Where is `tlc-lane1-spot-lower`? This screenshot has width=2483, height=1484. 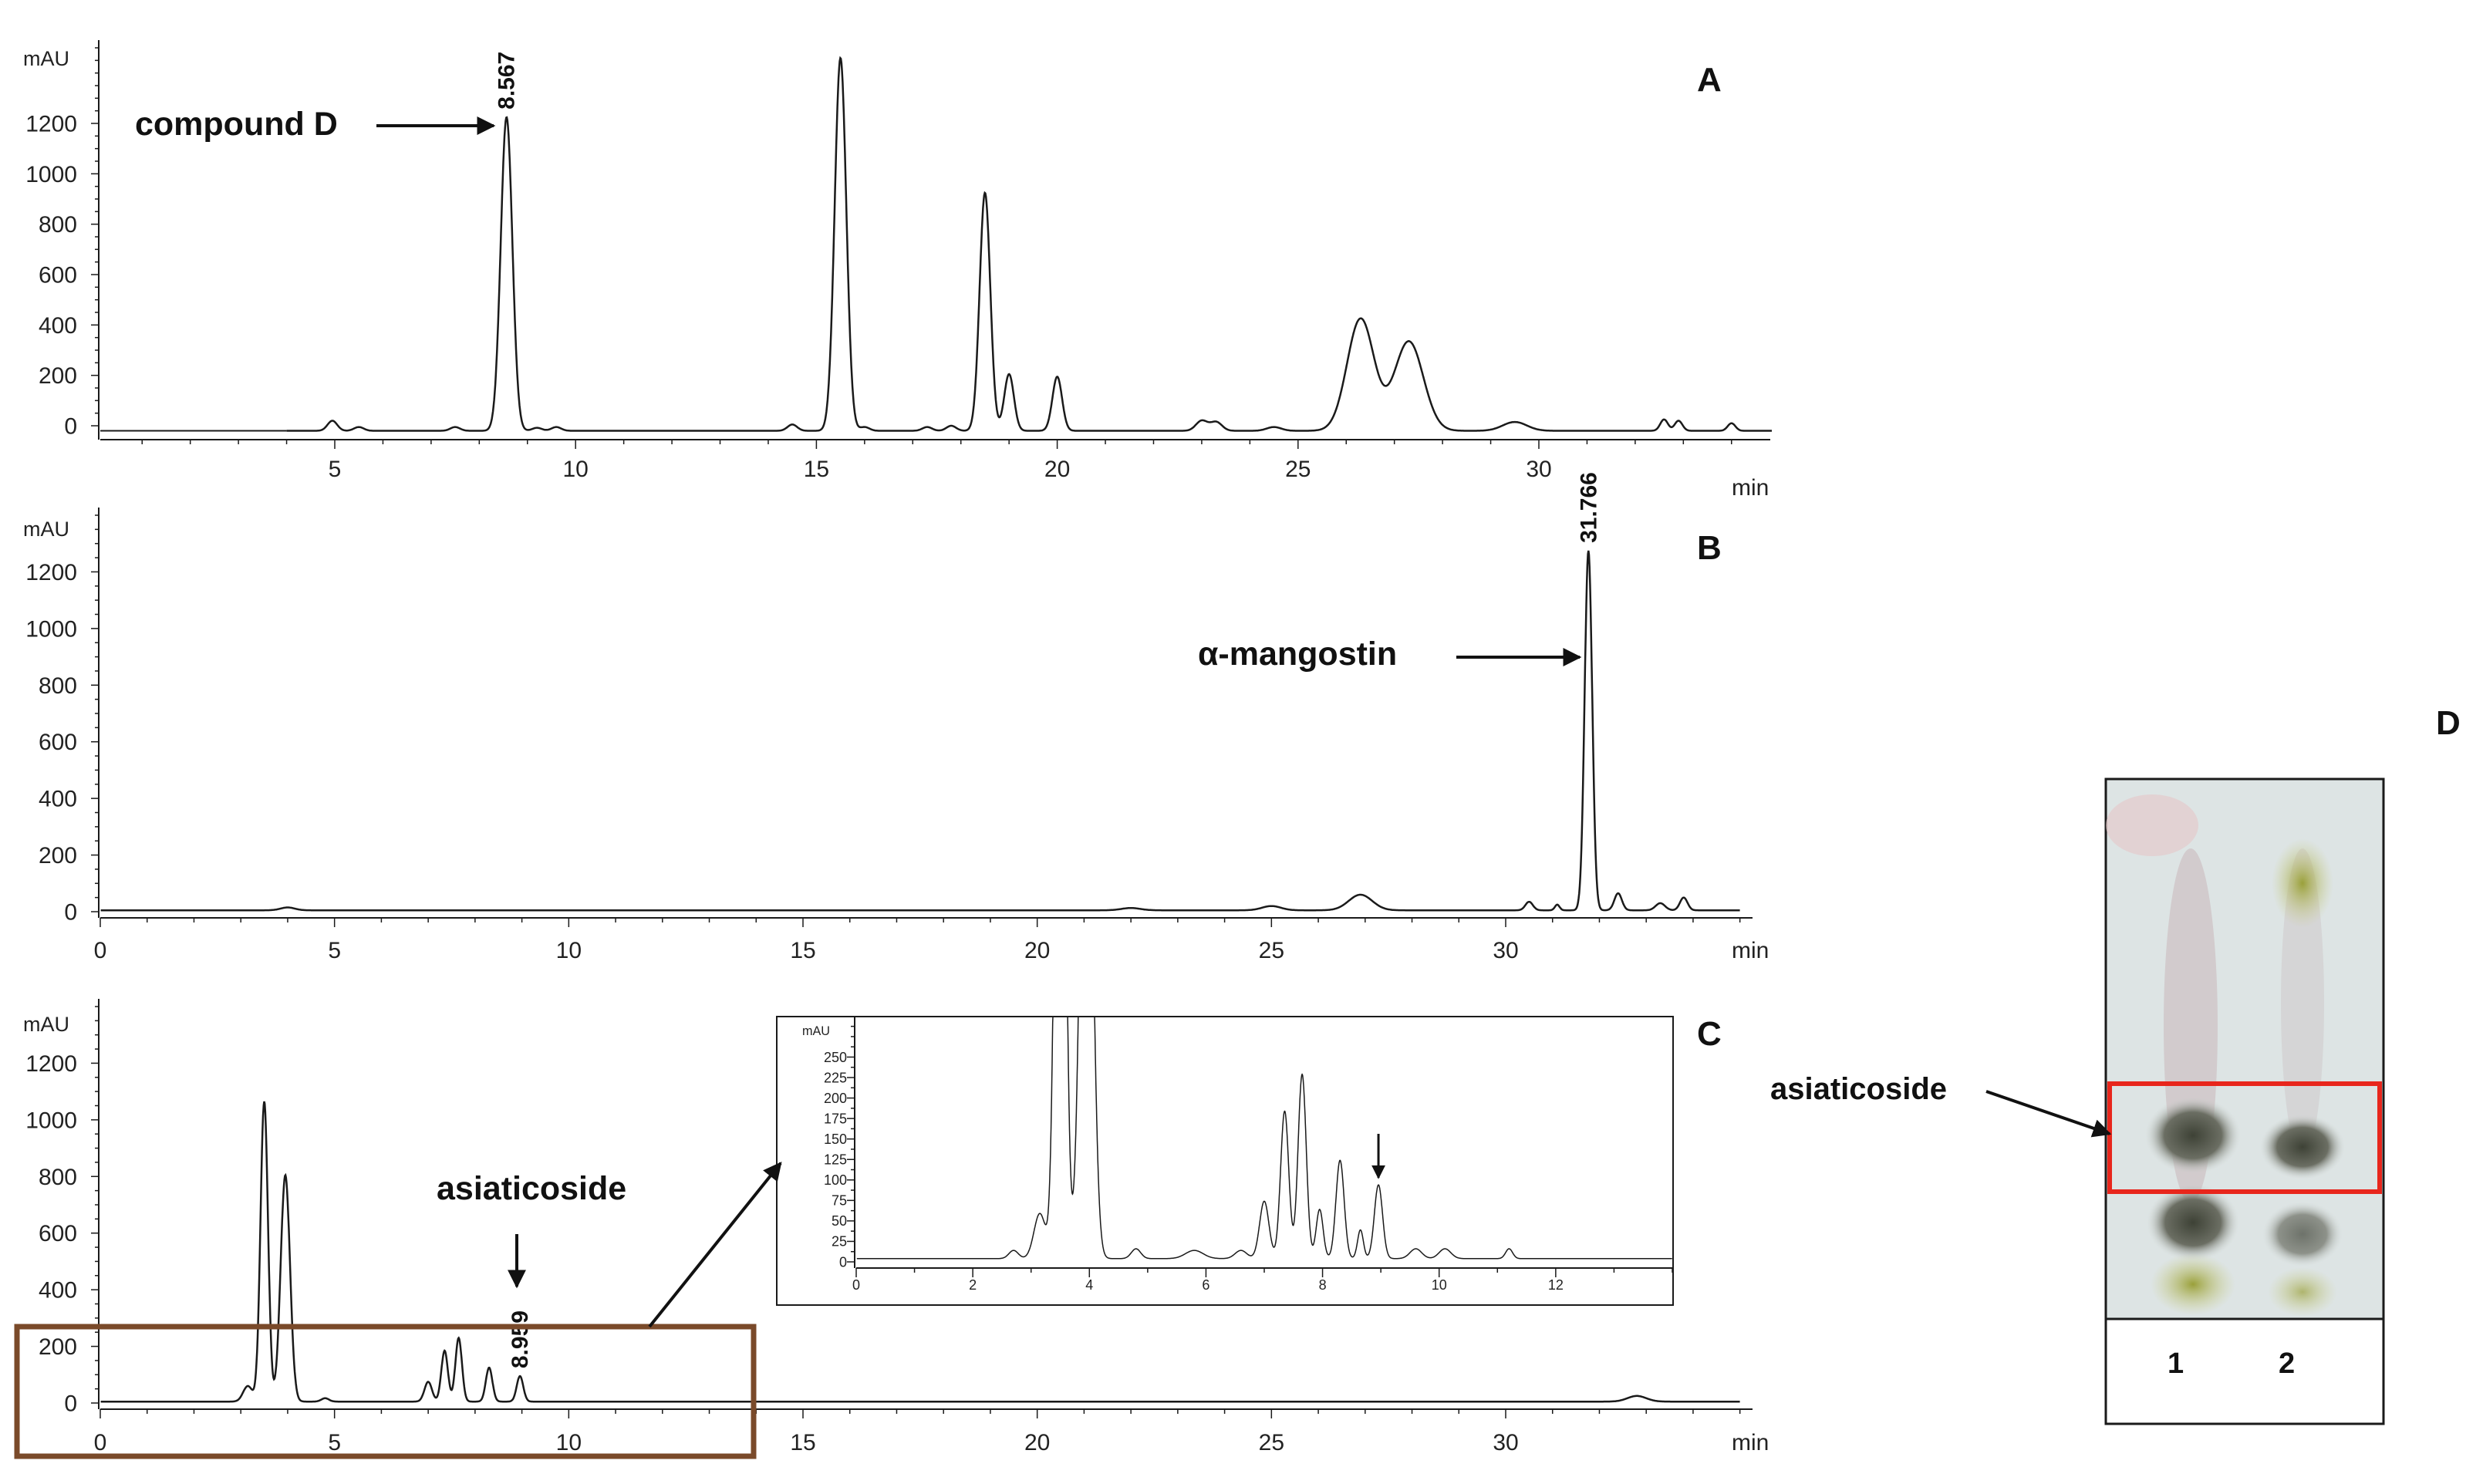
tlc-lane1-spot-lower is located at coordinates (2193, 1222).